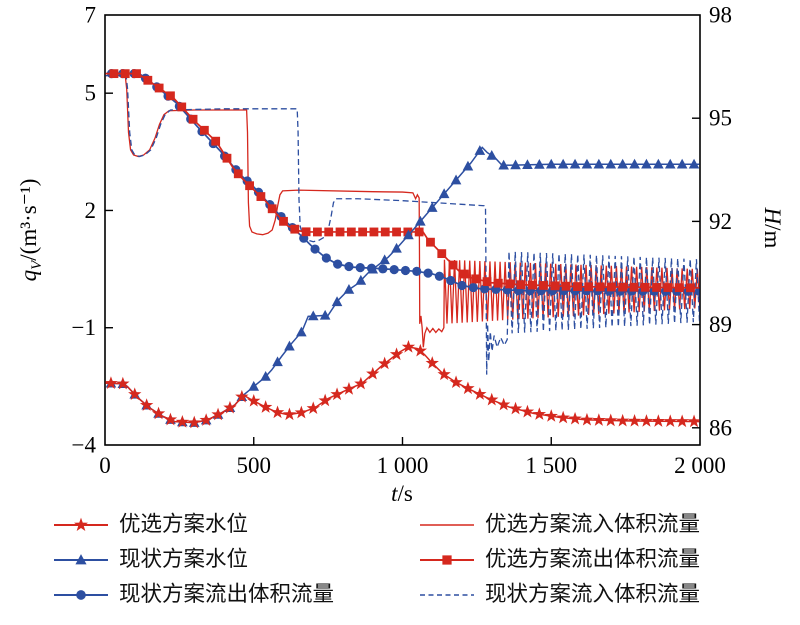 This screenshot has height=625, width=800. I want to click on y-right-tick-label: 86, so click(720, 427).